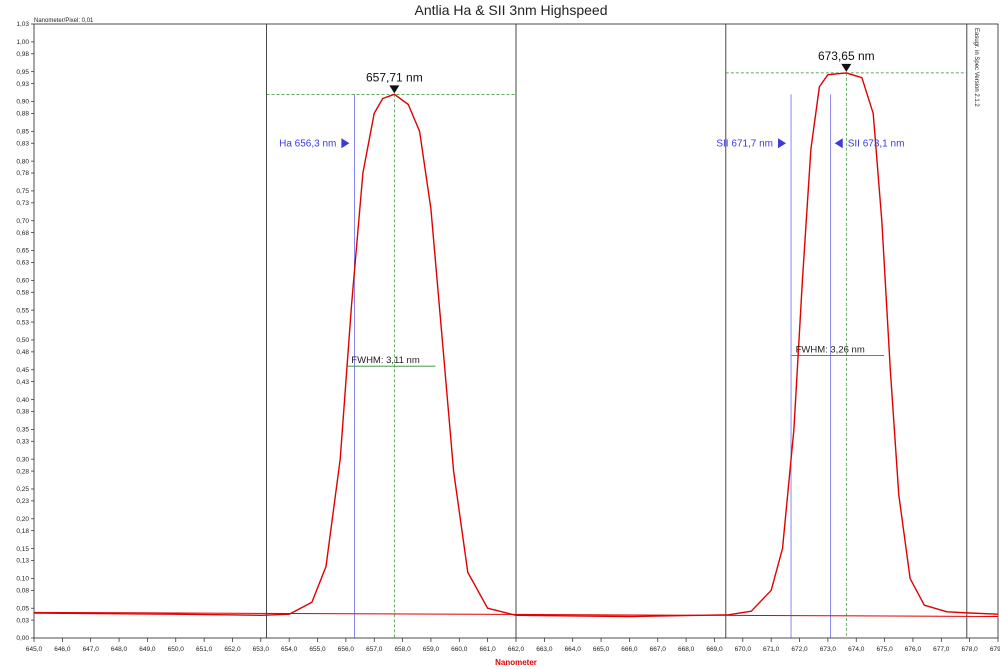 This screenshot has width=1000, height=669. Describe the element at coordinates (22, 519) in the screenshot. I see `y-tick-label: 0,20` at that location.